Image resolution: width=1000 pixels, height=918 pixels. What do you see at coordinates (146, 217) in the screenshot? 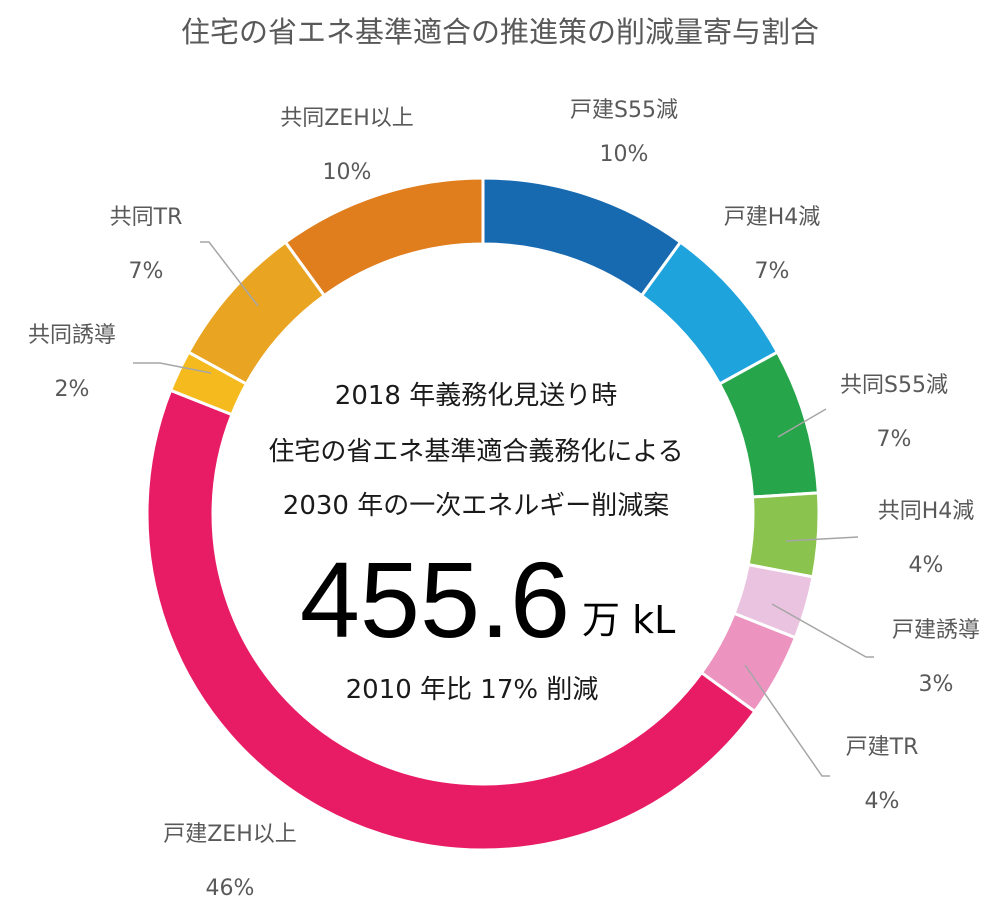
I see `slice-label-9: 共同TR` at bounding box center [146, 217].